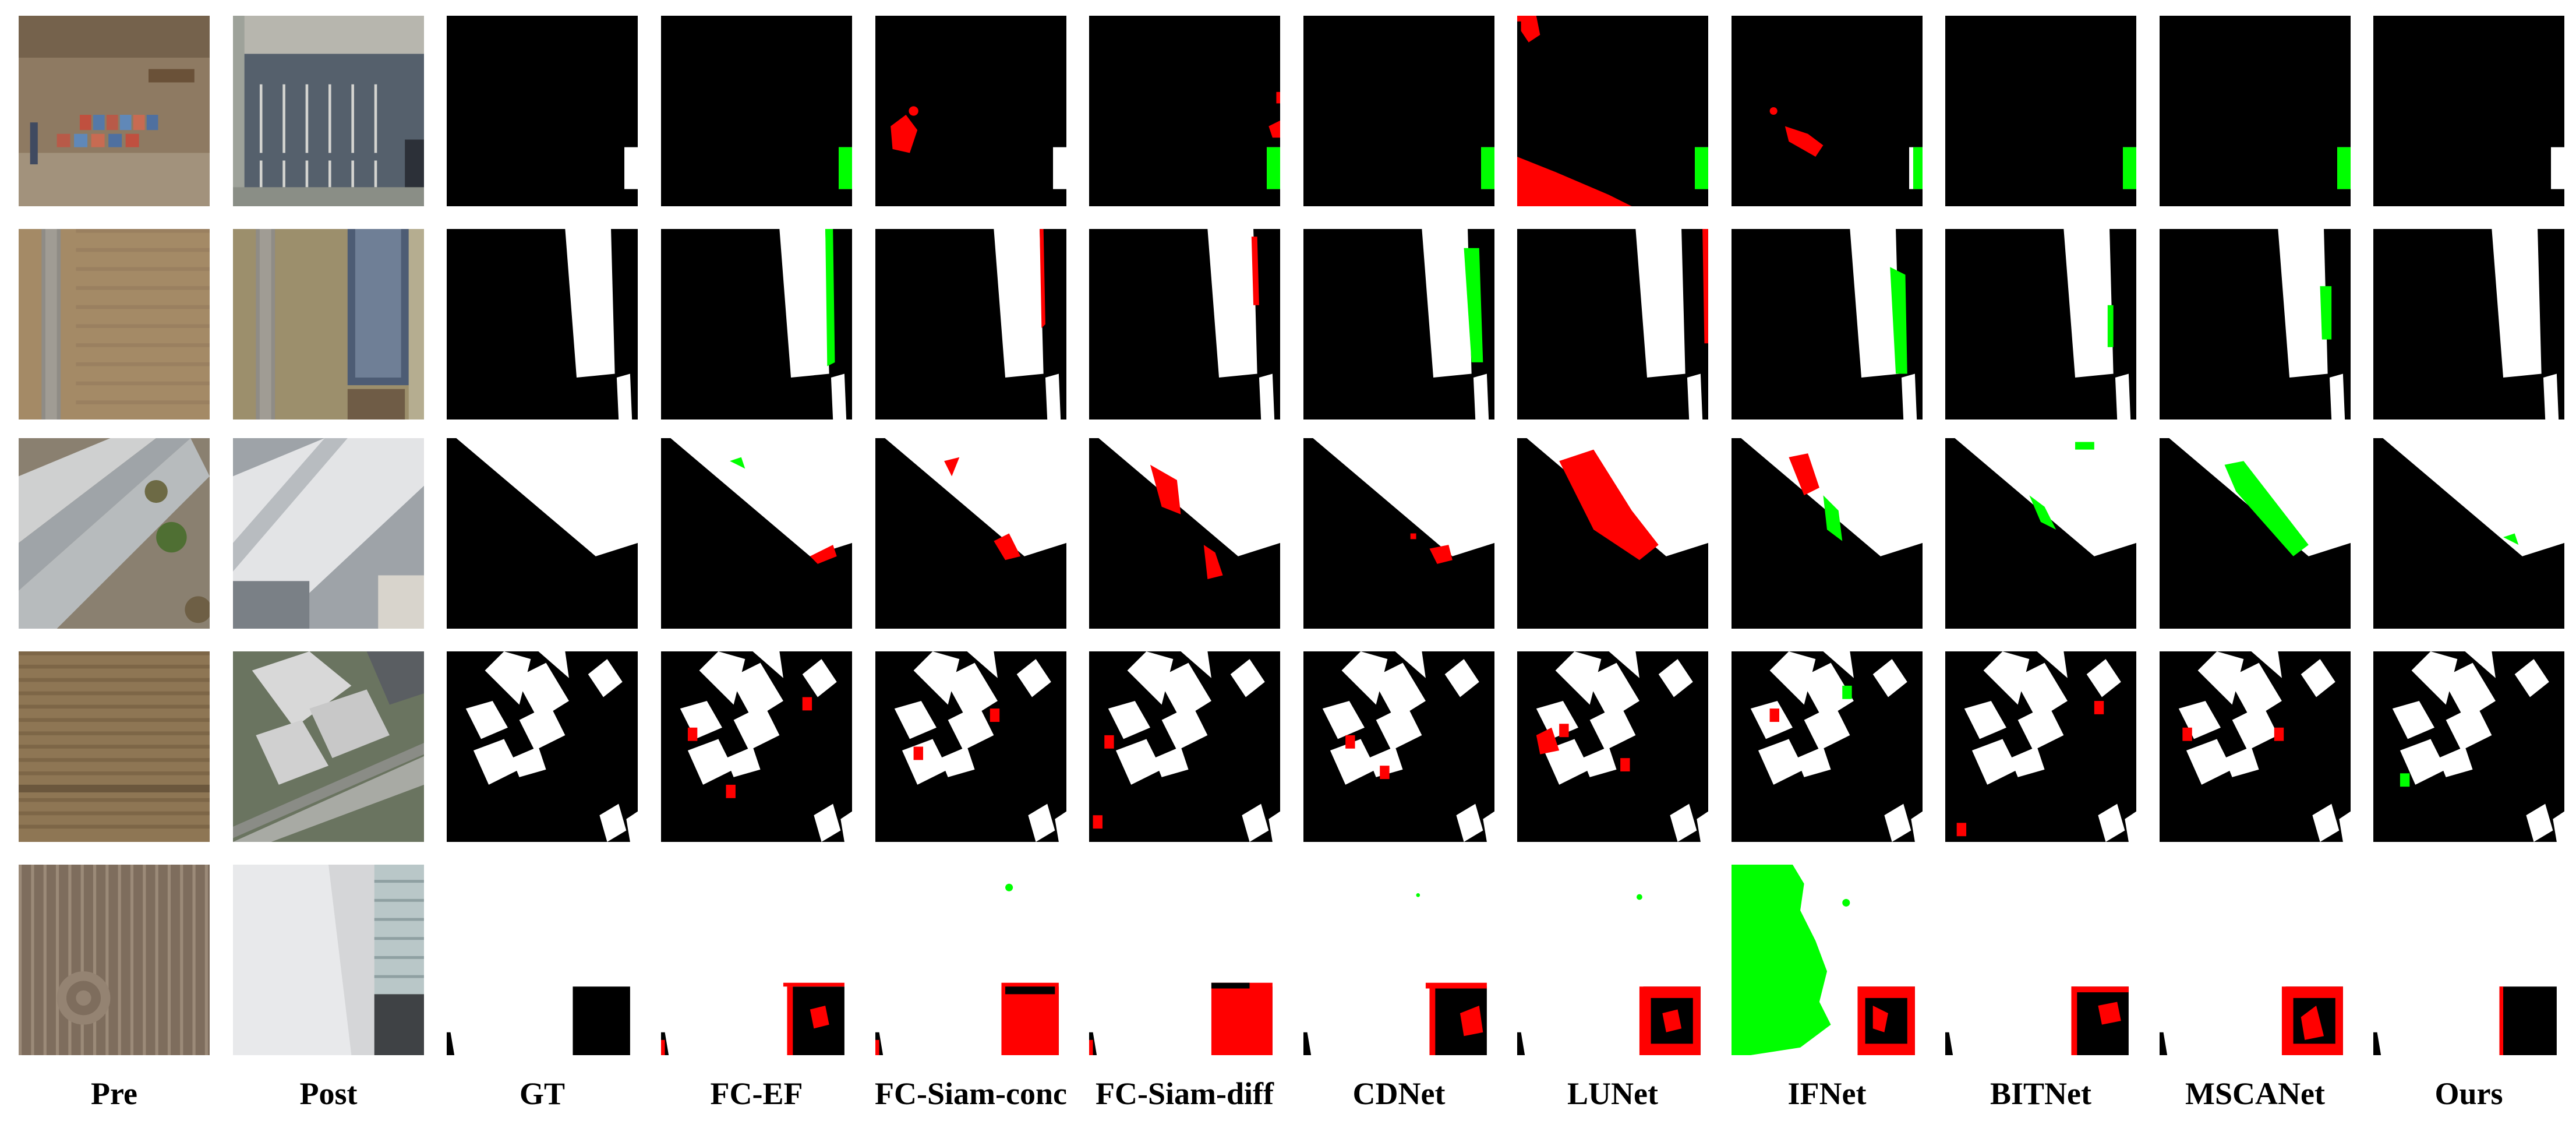 The width and height of the screenshot is (2576, 1121). Describe the element at coordinates (1827, 1093) in the screenshot. I see `column-label-ifnet: IFNet` at that location.